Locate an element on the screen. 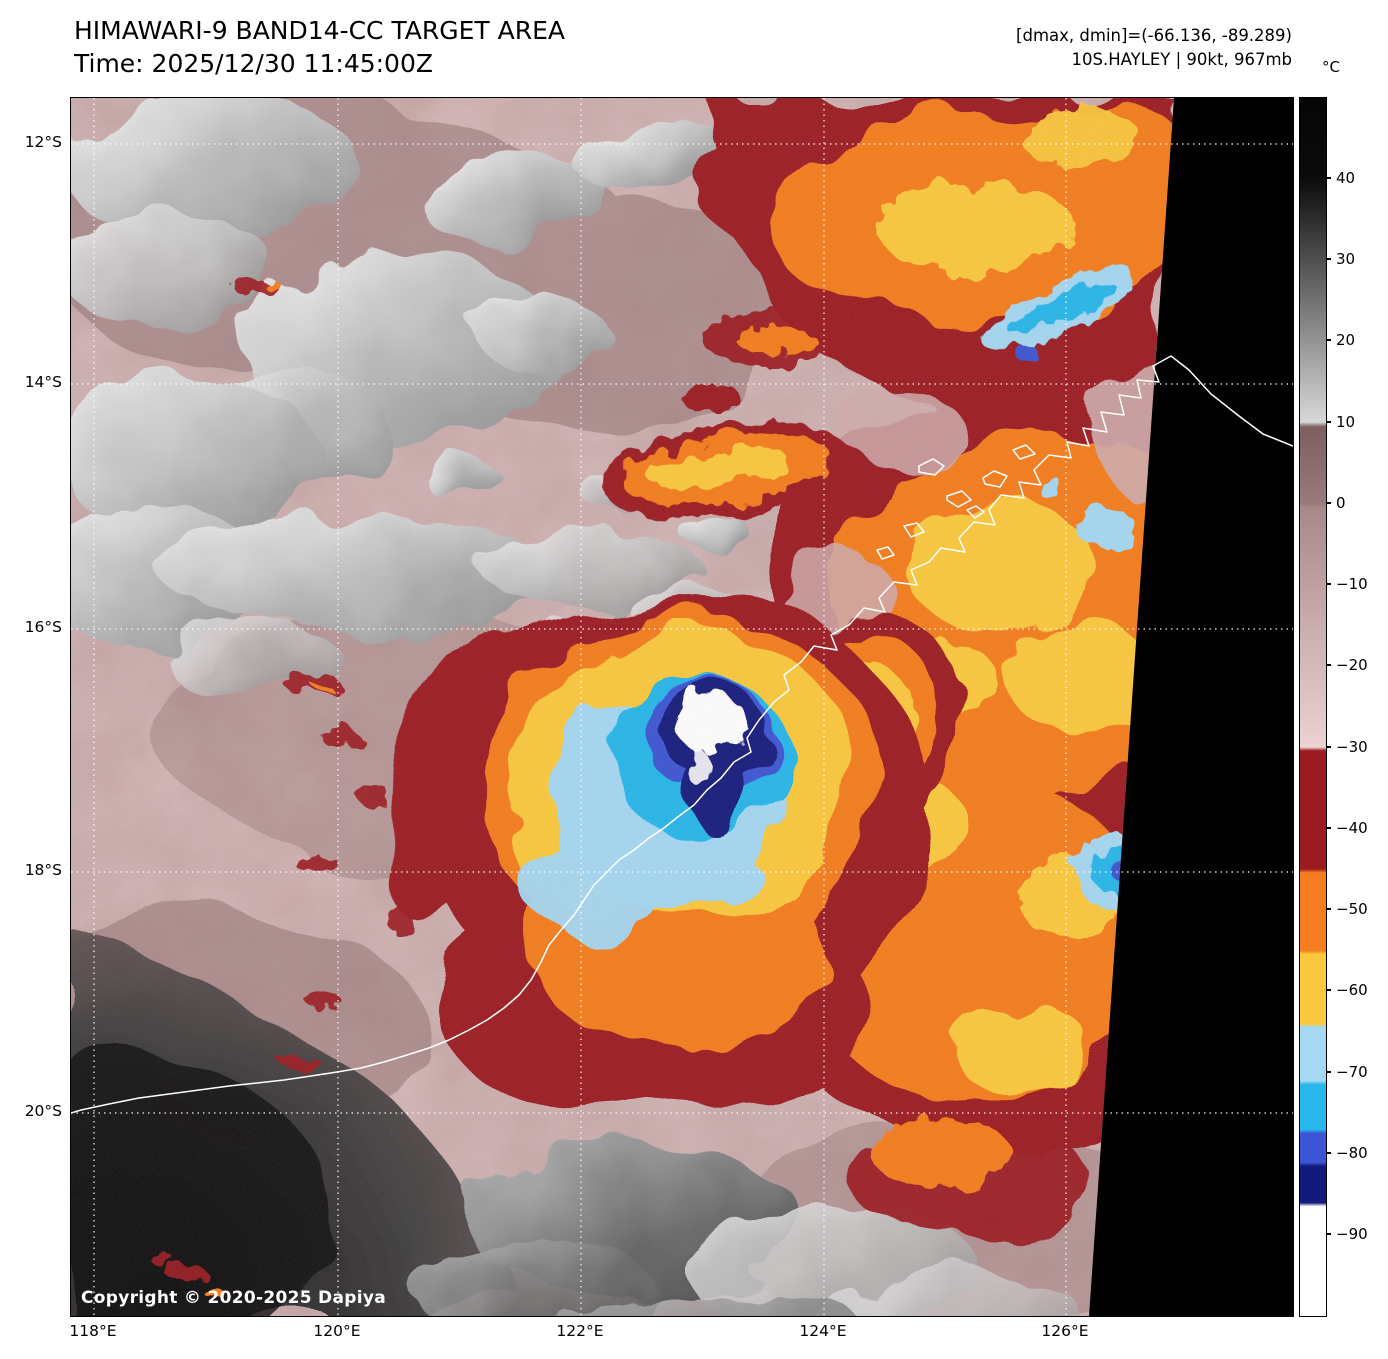 The width and height of the screenshot is (1388, 1359). tick-label: −40 is located at coordinates (1352, 827).